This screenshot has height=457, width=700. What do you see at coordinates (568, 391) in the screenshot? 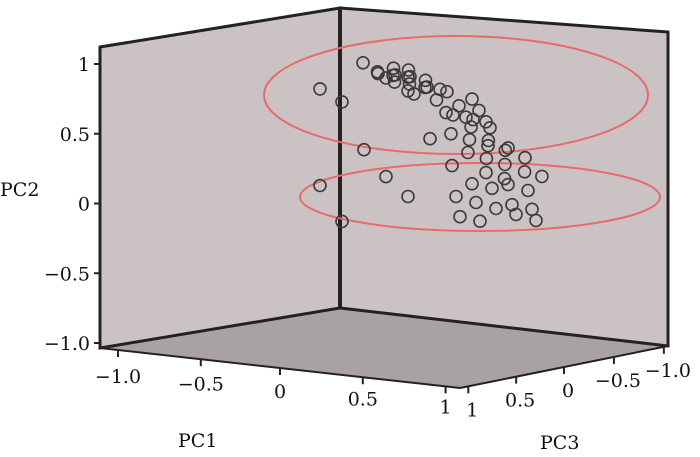
I see `pc3-tick-label: 0` at bounding box center [568, 391].